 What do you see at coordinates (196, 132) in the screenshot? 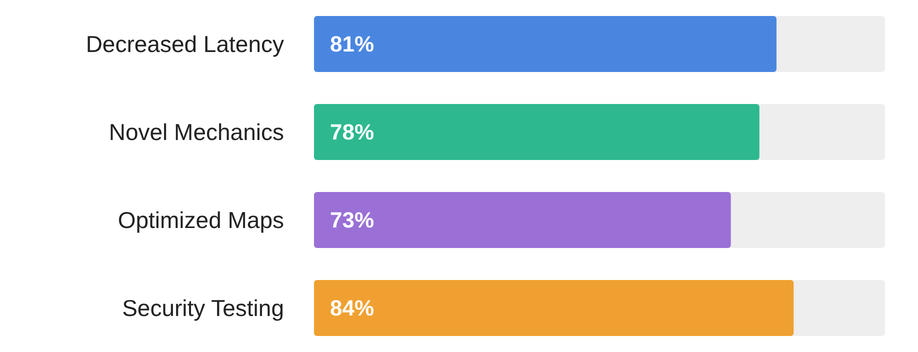
I see `y-tick-label: Novel Mechanics` at bounding box center [196, 132].